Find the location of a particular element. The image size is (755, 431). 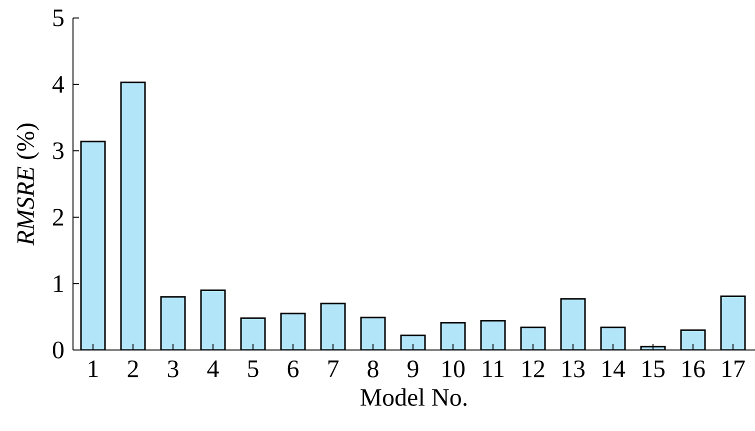

x-tick-label: 10 is located at coordinates (453, 369).